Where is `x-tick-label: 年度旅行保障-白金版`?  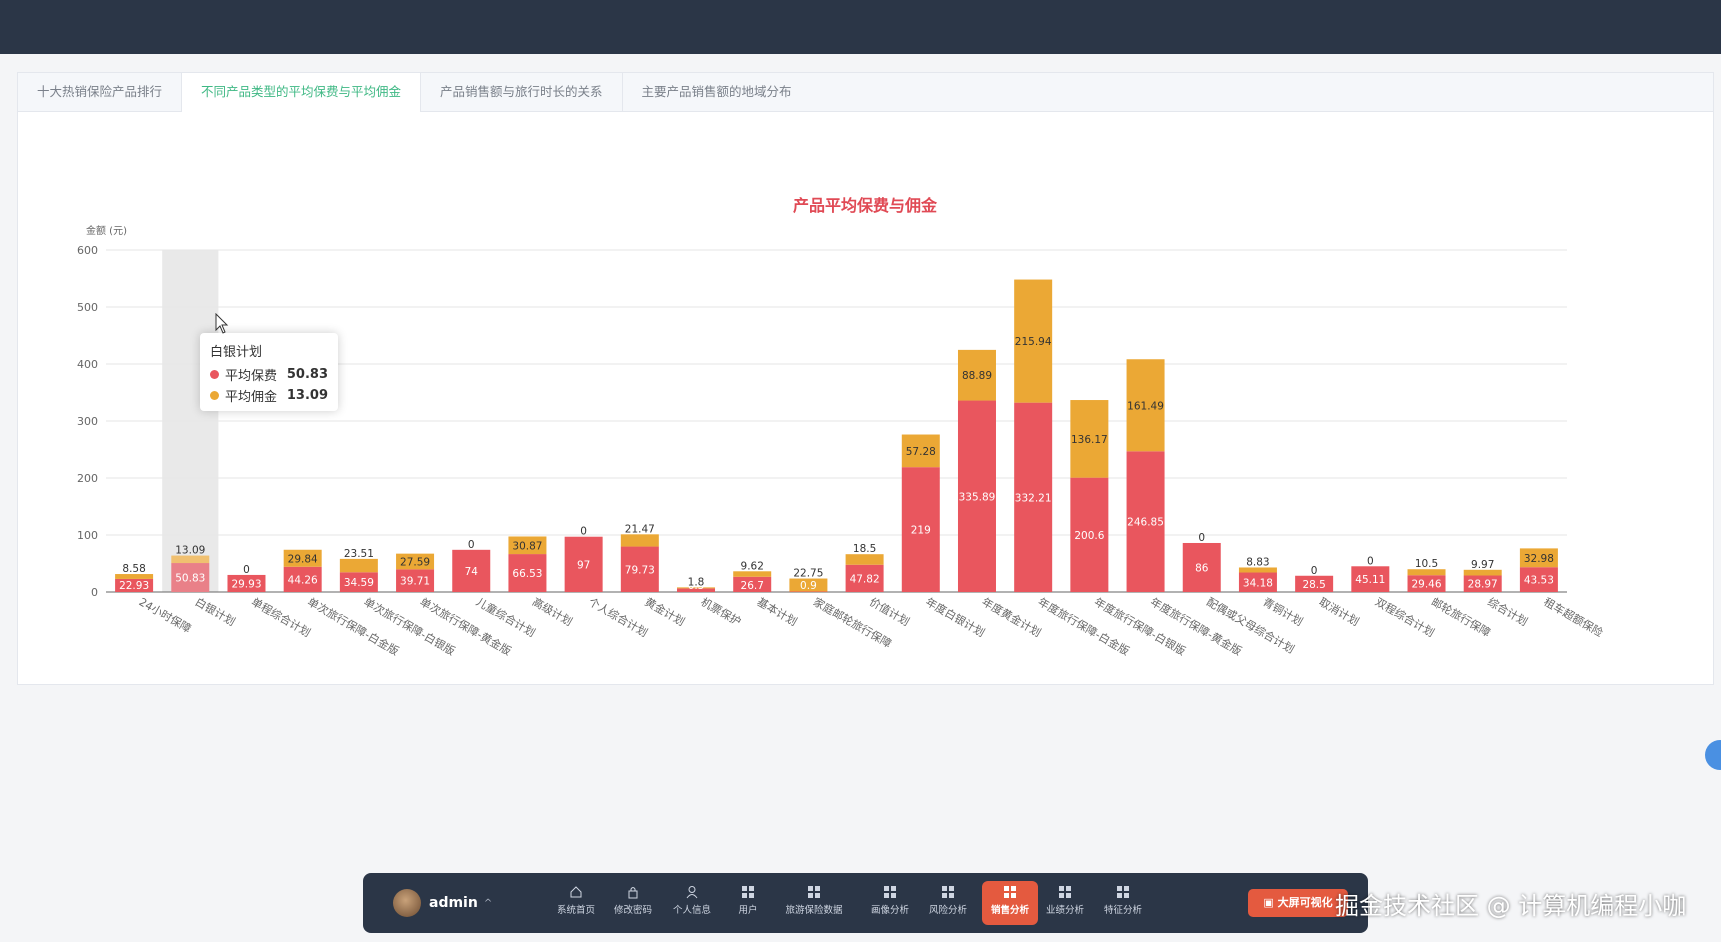 x-tick-label: 年度旅行保障-白金版 is located at coordinates (1084, 626).